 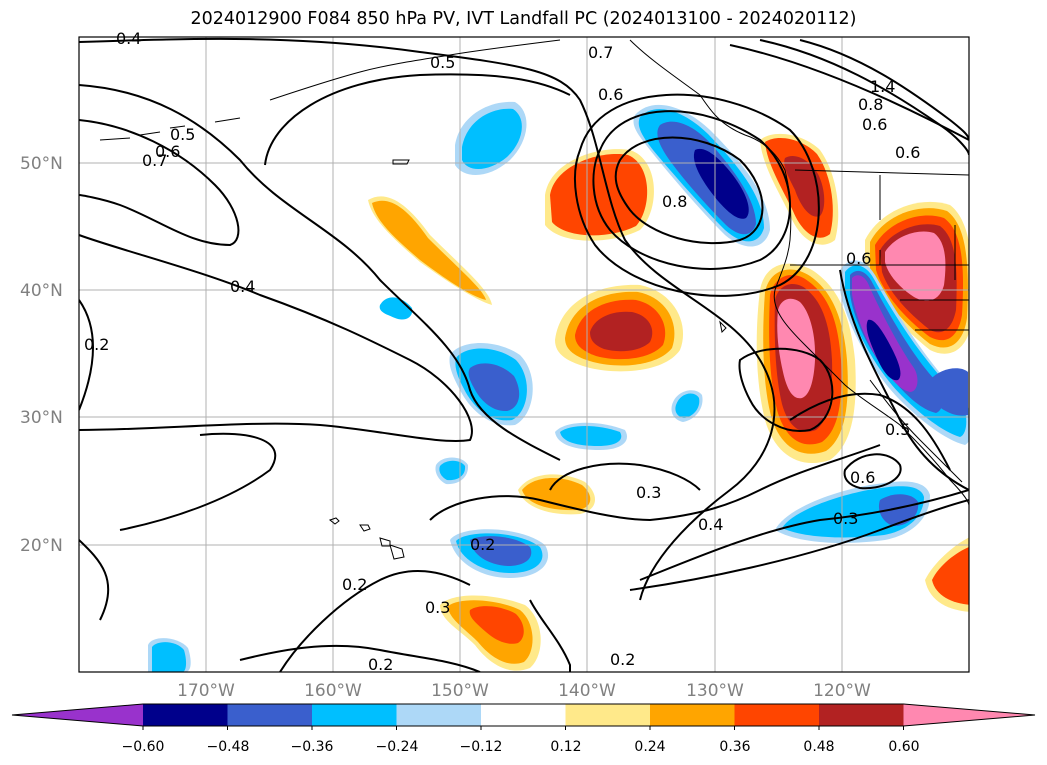 What do you see at coordinates (41, 418) in the screenshot?
I see `lat-label: 30°N` at bounding box center [41, 418].